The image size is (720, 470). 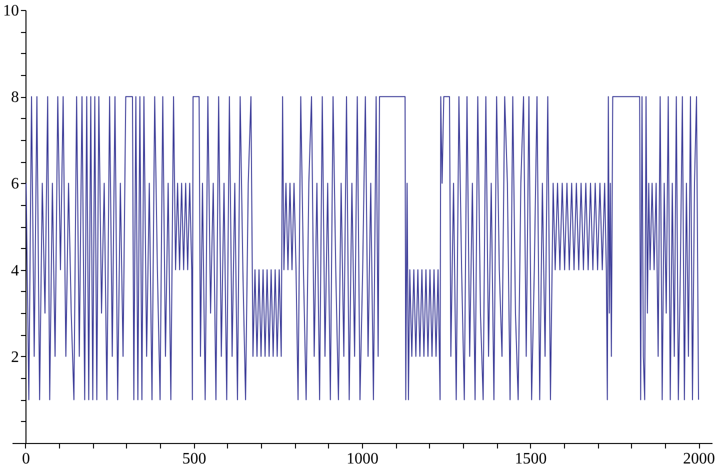 I want to click on y-tick-label: 8, so click(x=14, y=97).